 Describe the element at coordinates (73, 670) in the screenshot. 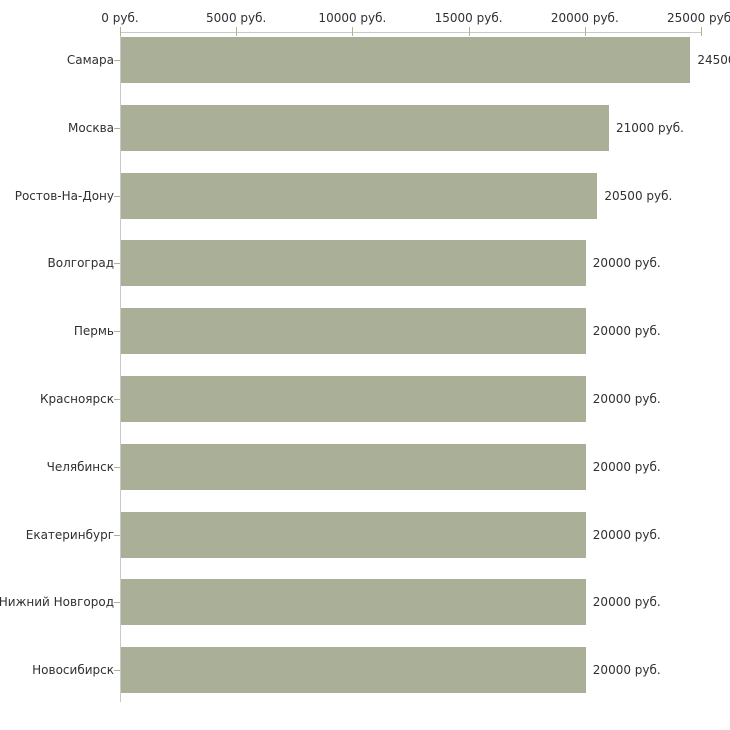

I see `category-label: Новосибирск` at that location.